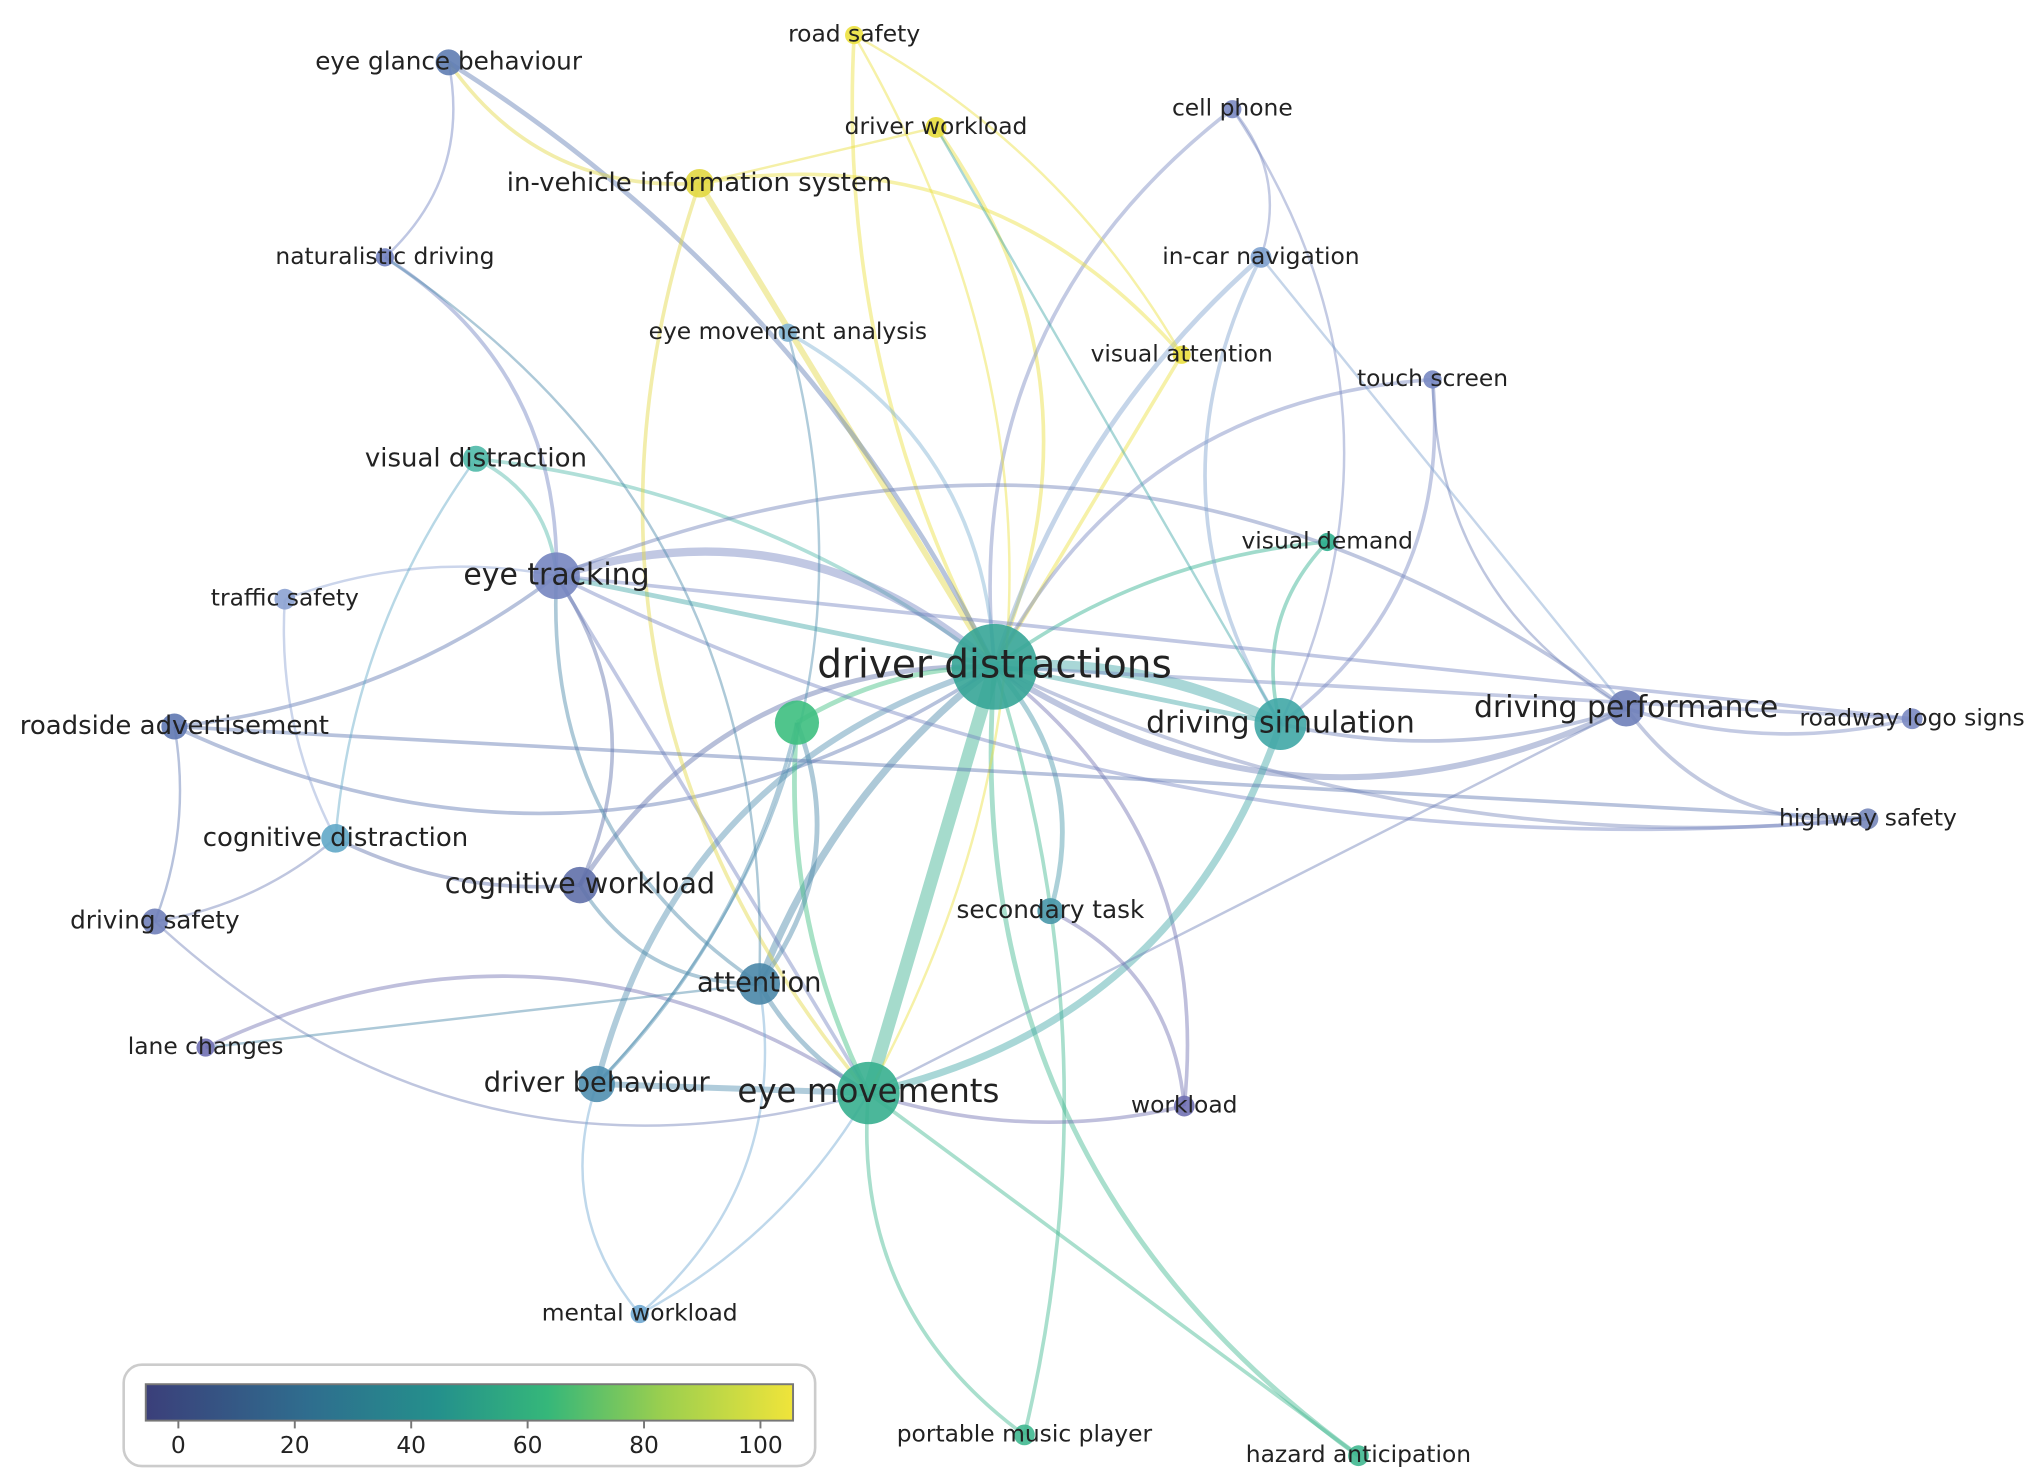 The width and height of the screenshot is (2028, 1483). Describe the element at coordinates (1260, 256) in the screenshot. I see `node-label: in-car navigation` at that location.